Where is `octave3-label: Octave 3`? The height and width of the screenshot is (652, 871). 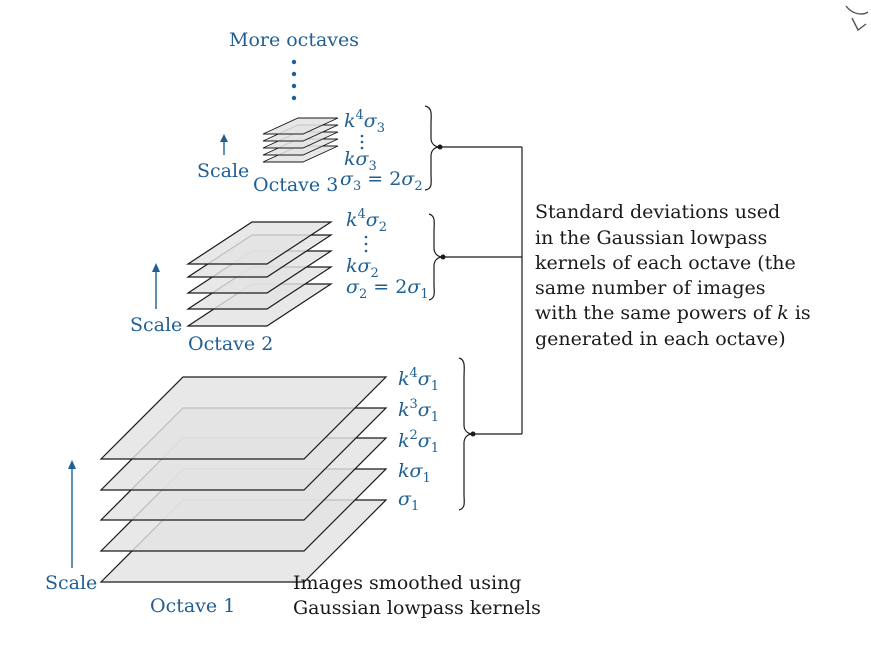
octave3-label: Octave 3 is located at coordinates (295, 185).